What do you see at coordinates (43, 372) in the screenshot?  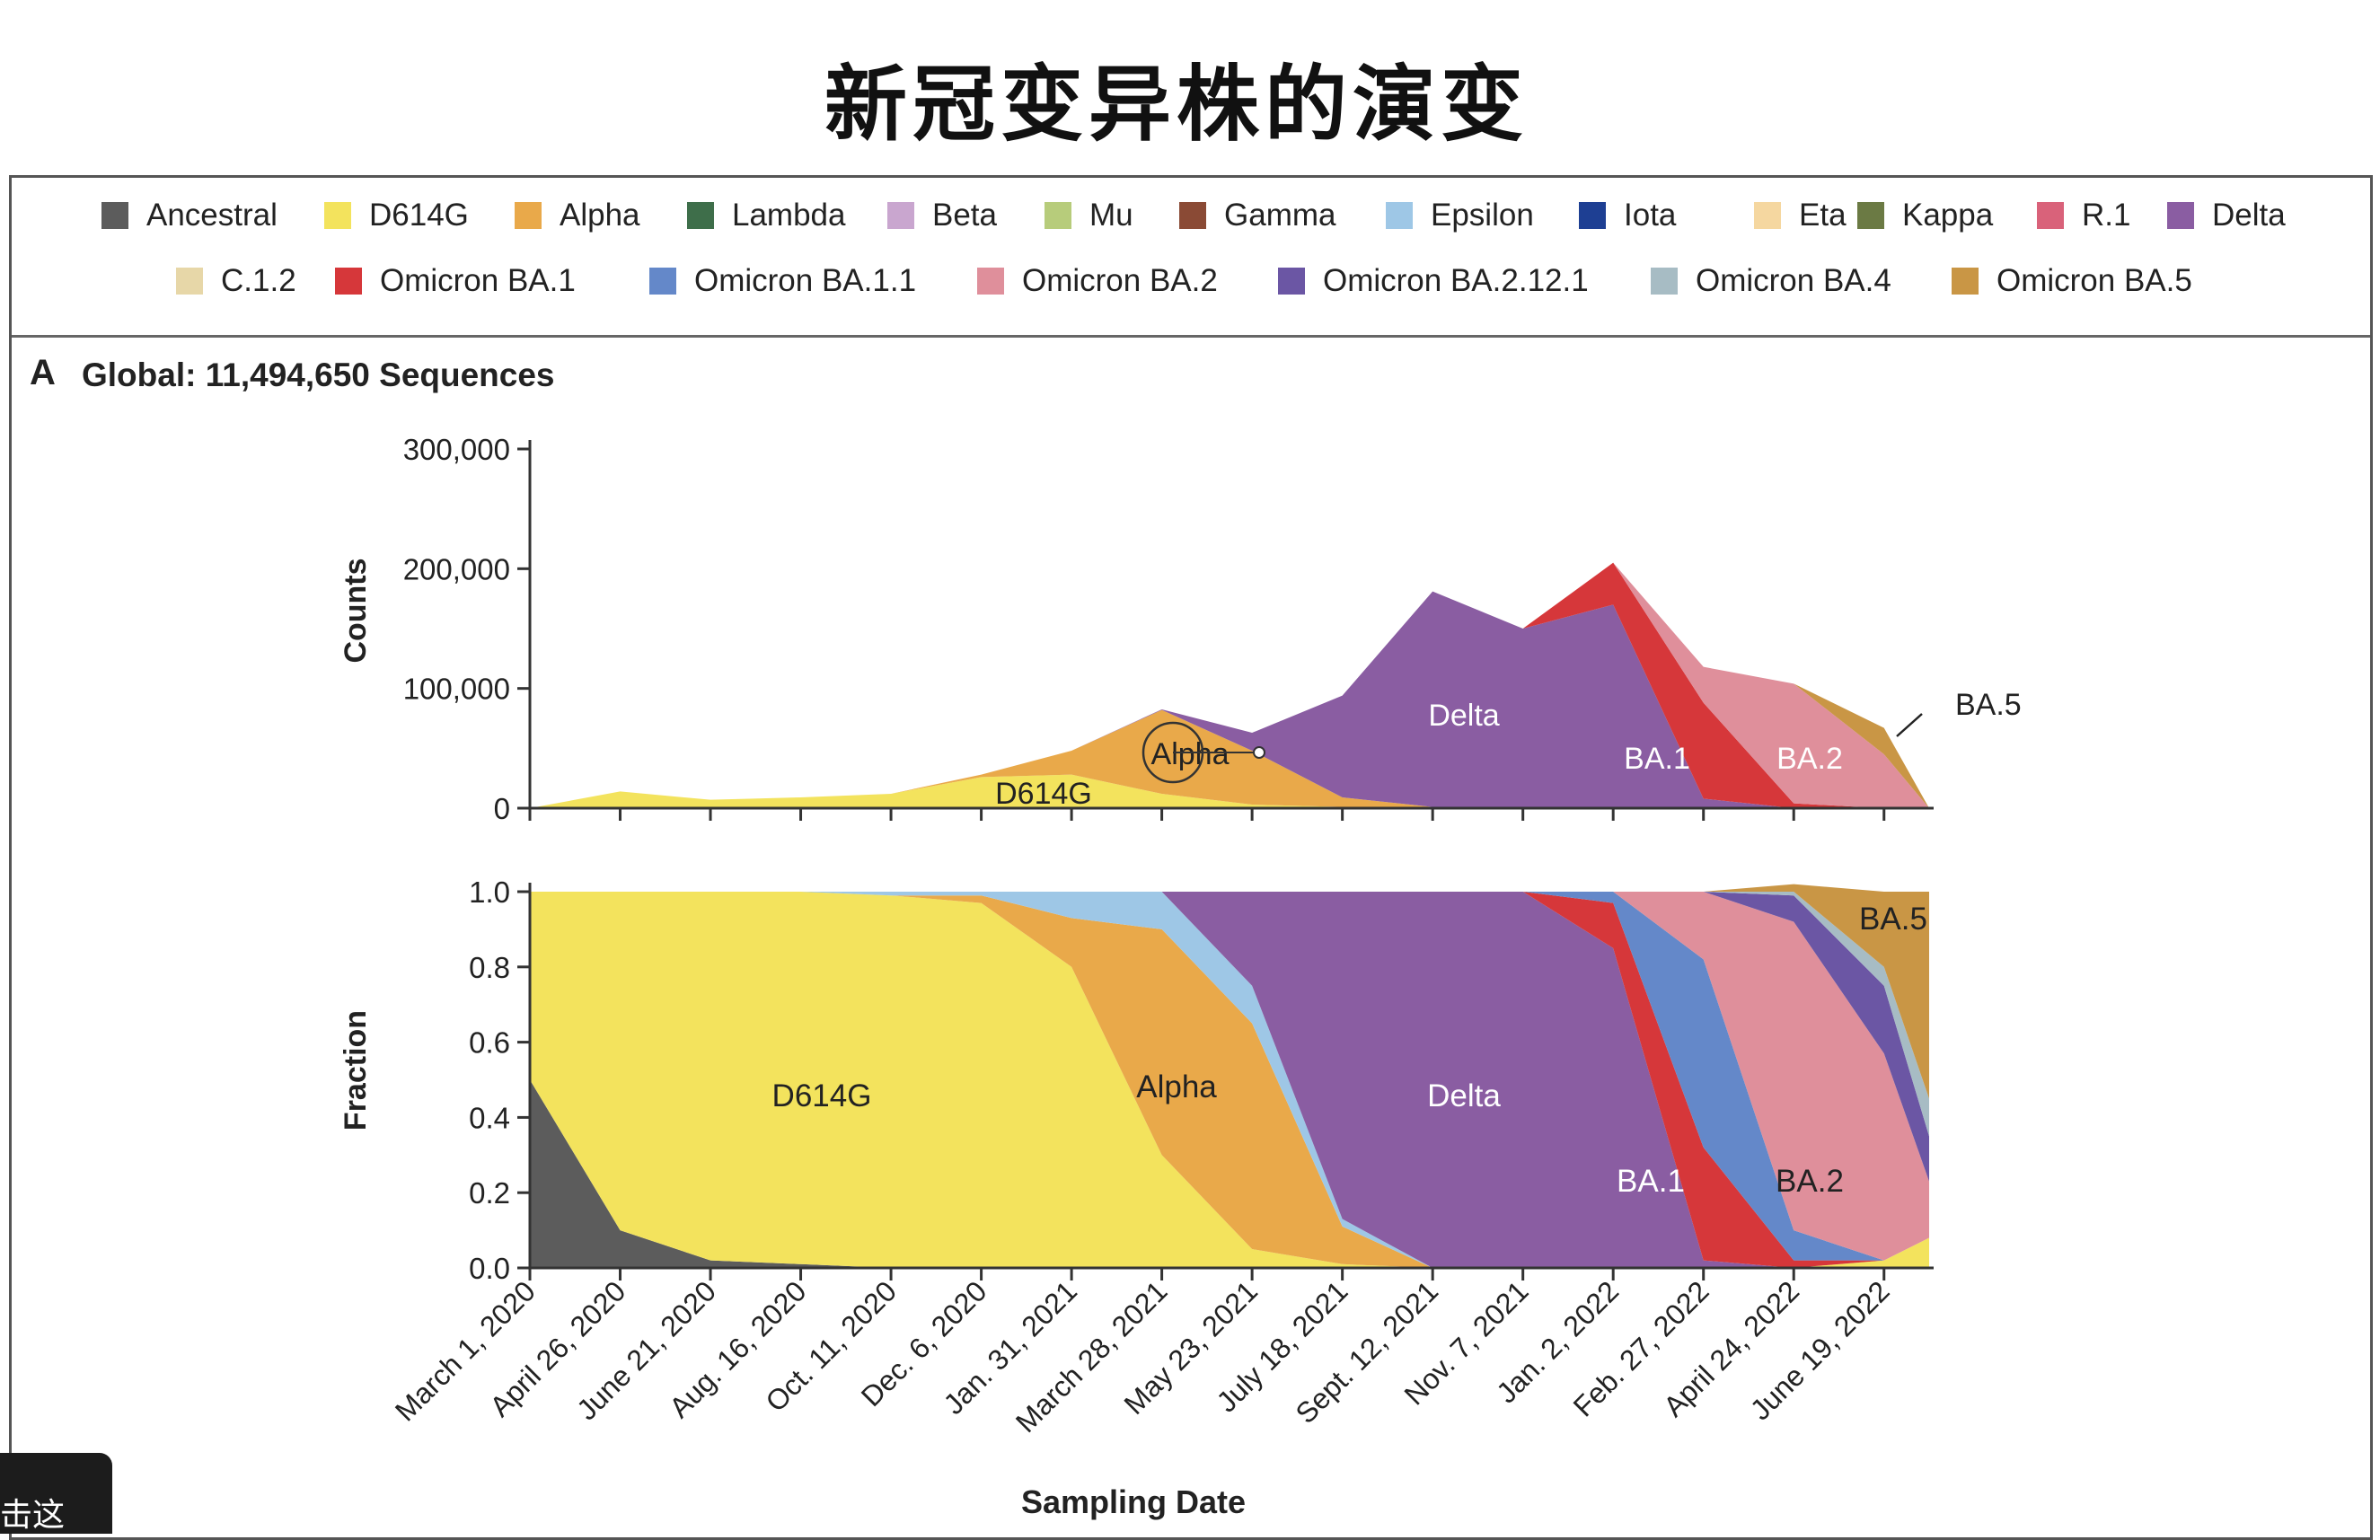 I see `panel-label: A` at bounding box center [43, 372].